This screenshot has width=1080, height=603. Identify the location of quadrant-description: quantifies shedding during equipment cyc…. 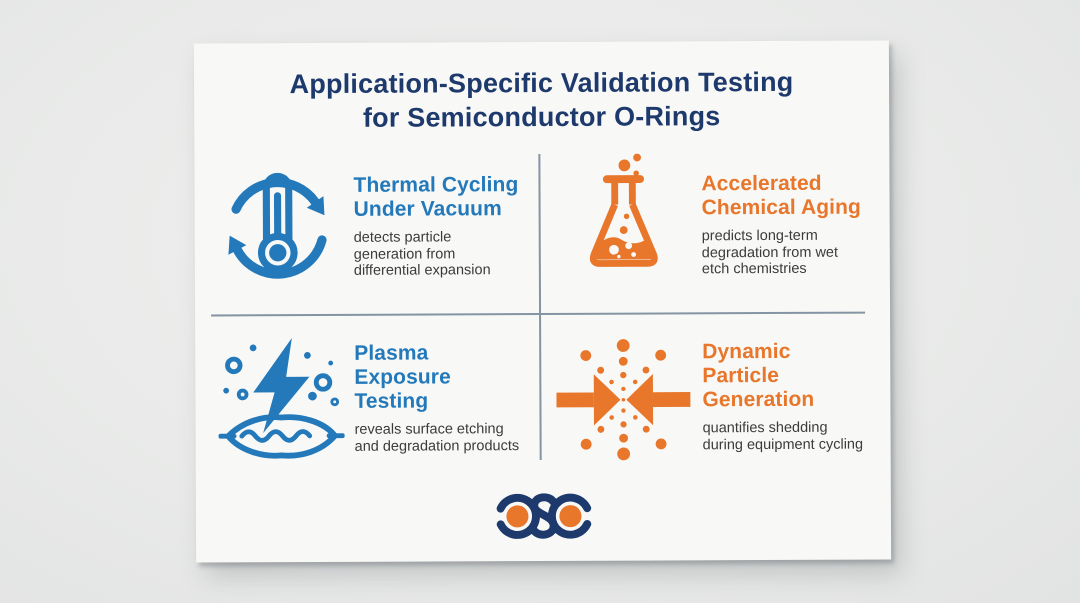
(783, 436).